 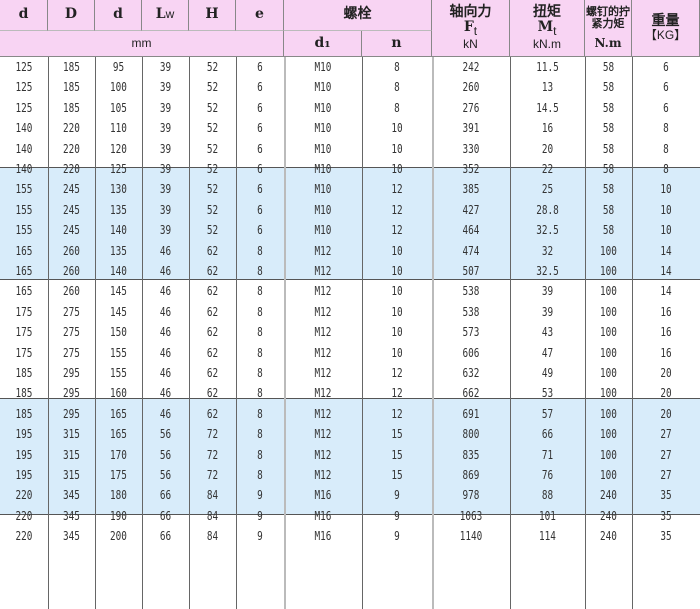 What do you see at coordinates (350, 434) in the screenshot?
I see `table-row: 195 315 165 56 72 8 M12 15 800 66 100 27` at bounding box center [350, 434].